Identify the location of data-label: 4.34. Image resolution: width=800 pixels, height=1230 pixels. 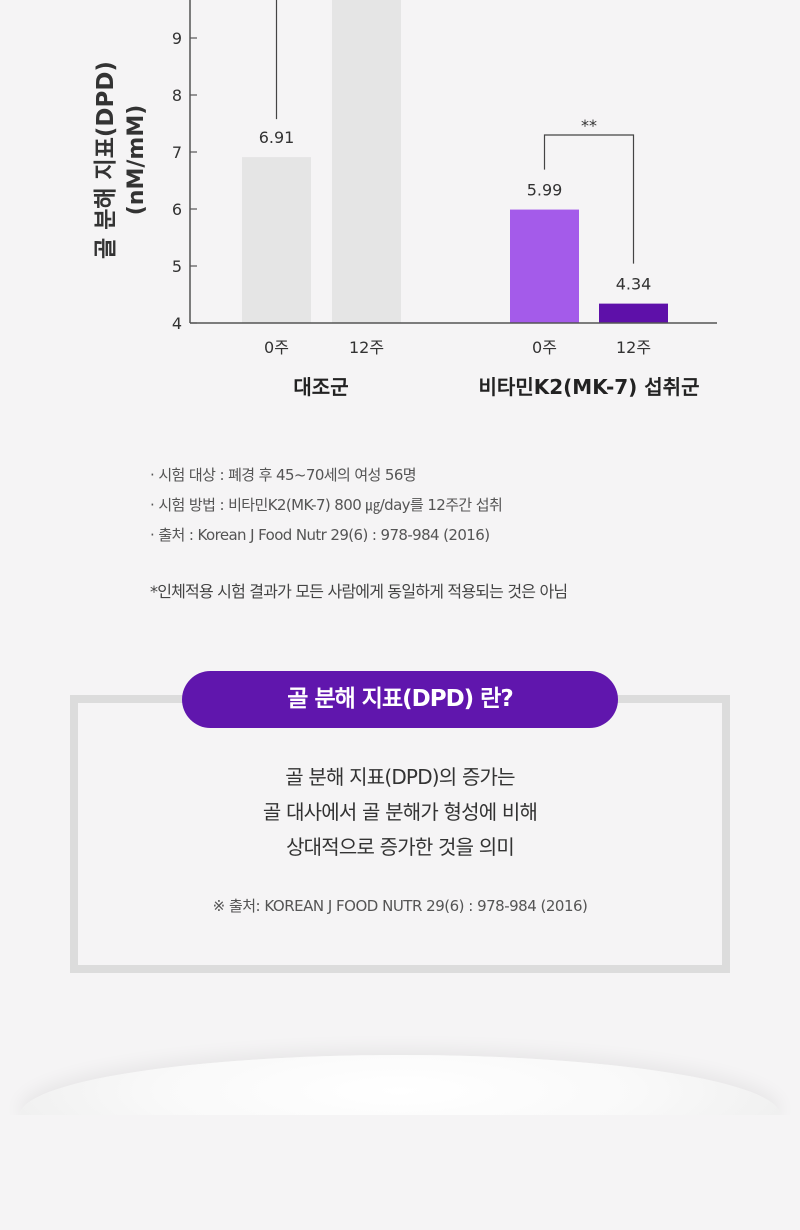
(634, 284).